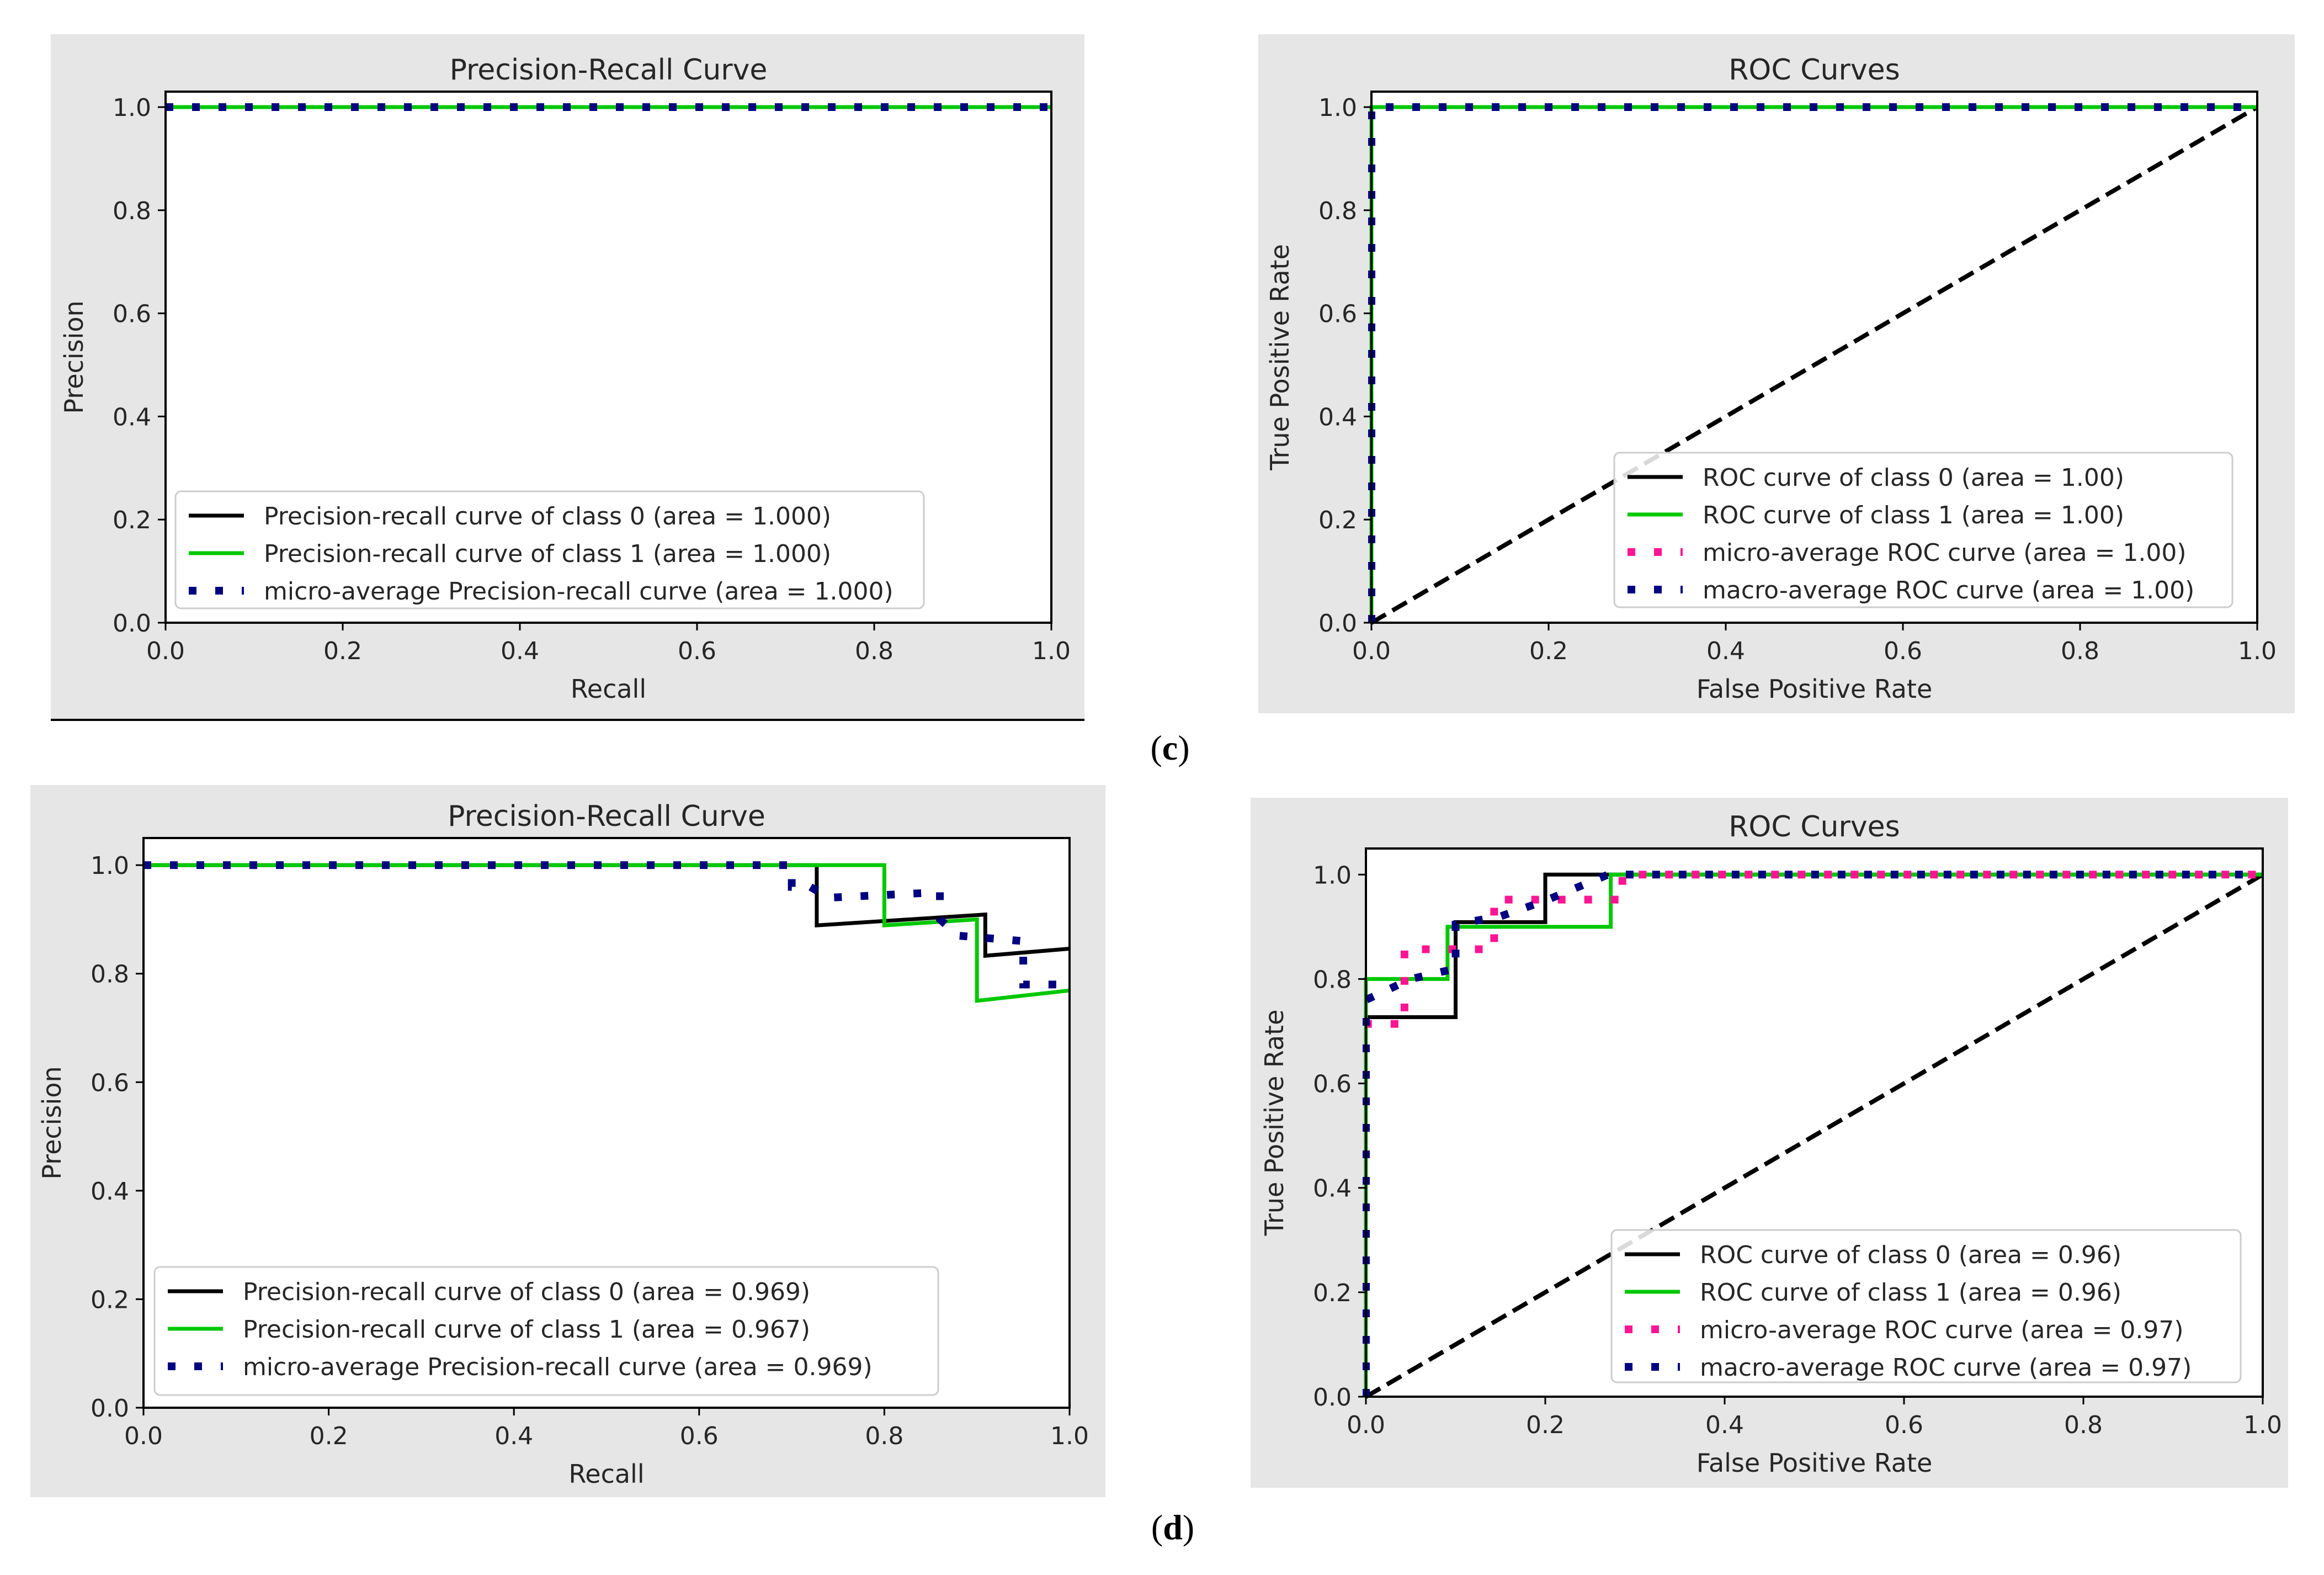 The height and width of the screenshot is (1575, 2324). I want to click on legend-label-0: ROC curve of class 0 (area = 1.00), so click(1913, 478).